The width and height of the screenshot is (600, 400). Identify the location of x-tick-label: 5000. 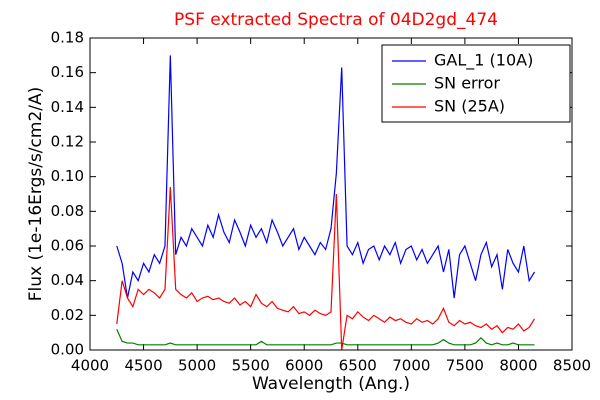
(197, 366).